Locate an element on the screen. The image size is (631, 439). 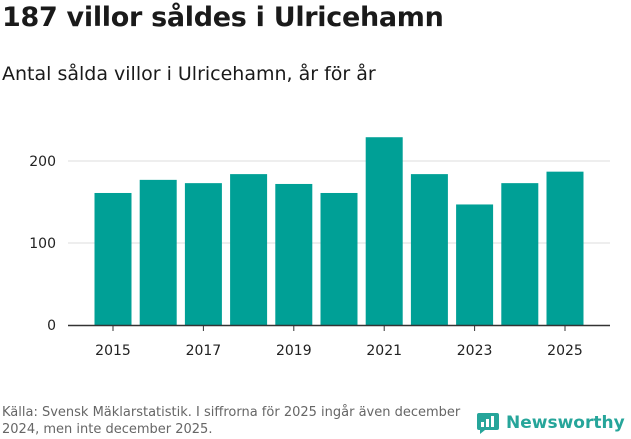
x-tick-label: 2023 is located at coordinates (475, 351).